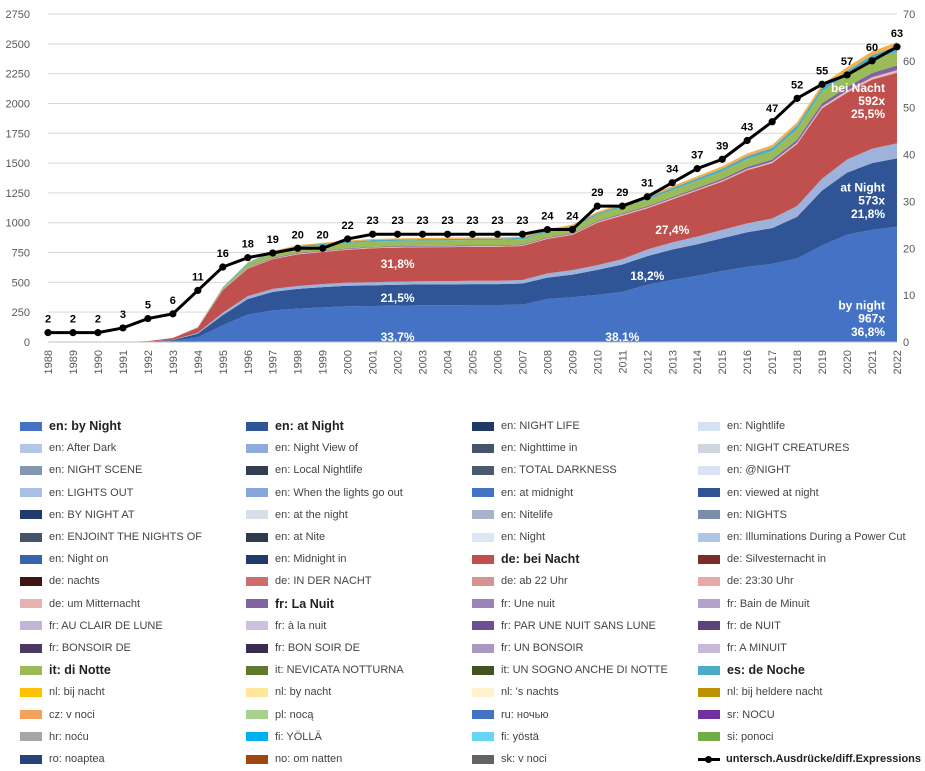 The image size is (925, 771). What do you see at coordinates (540, 426) in the screenshot?
I see `legend-label: en: NIGHT LIFE` at bounding box center [540, 426].